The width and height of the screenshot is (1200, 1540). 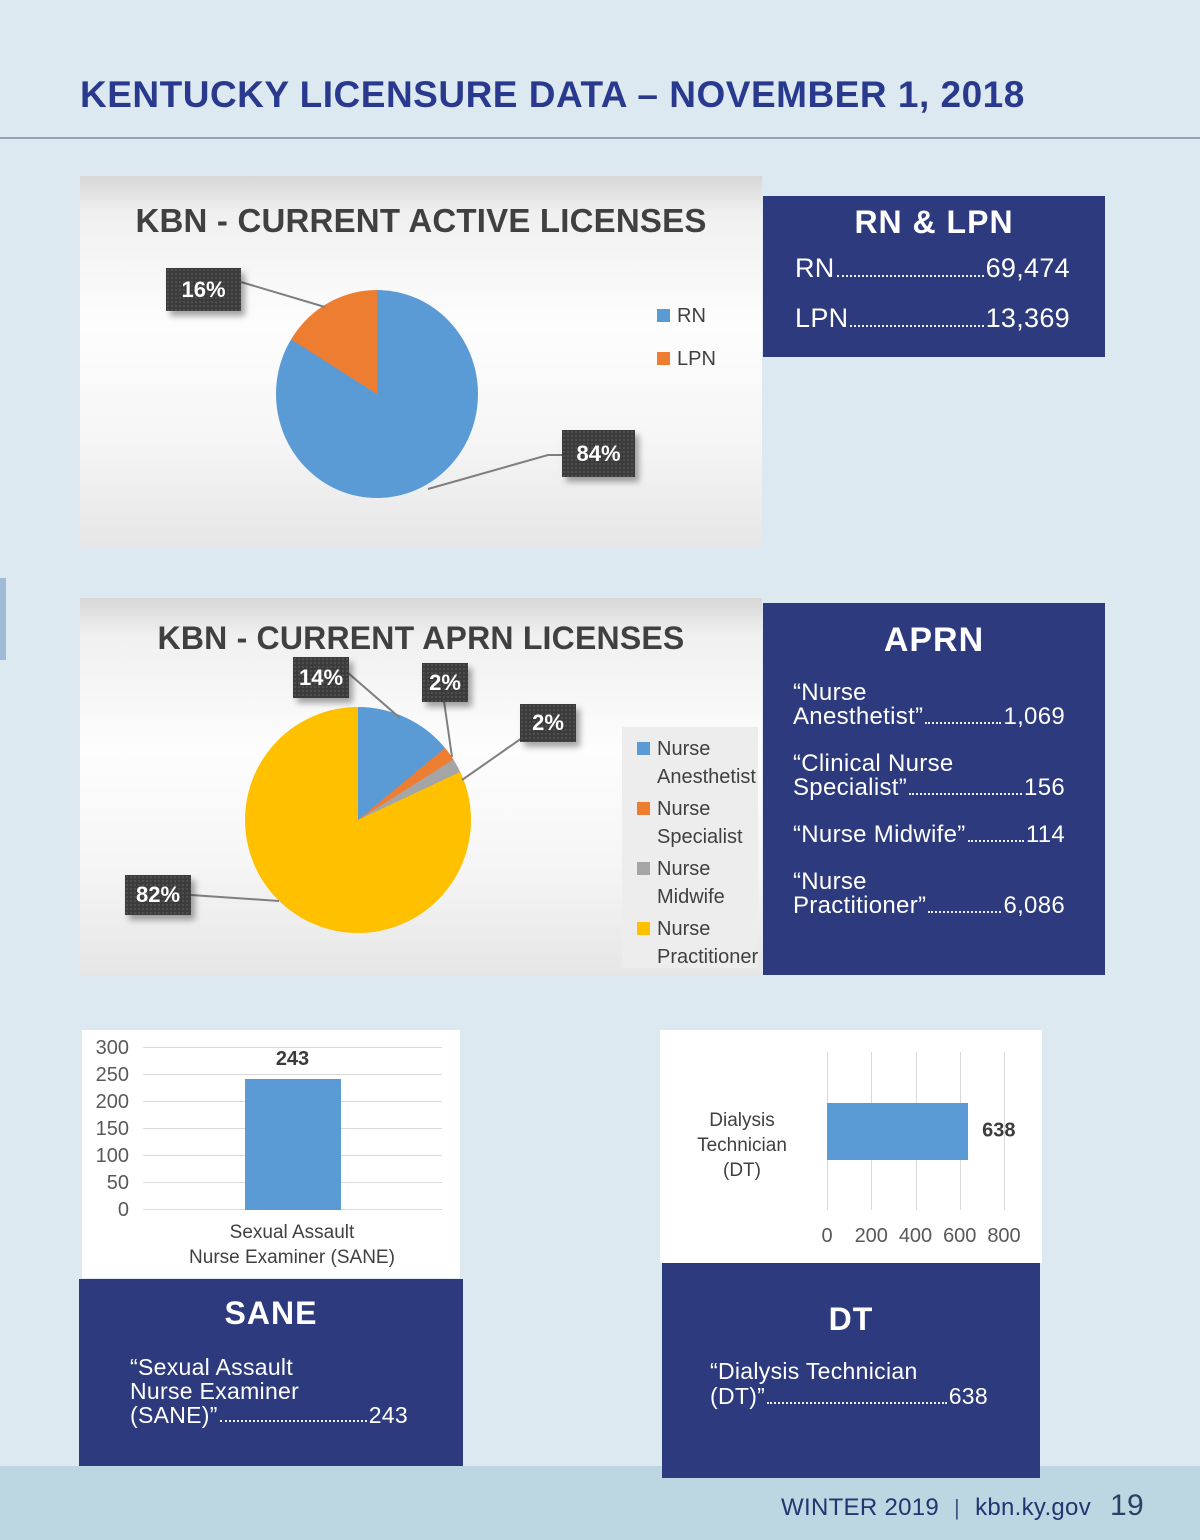 I want to click on entry-value: 6,086, so click(x=1034, y=905).